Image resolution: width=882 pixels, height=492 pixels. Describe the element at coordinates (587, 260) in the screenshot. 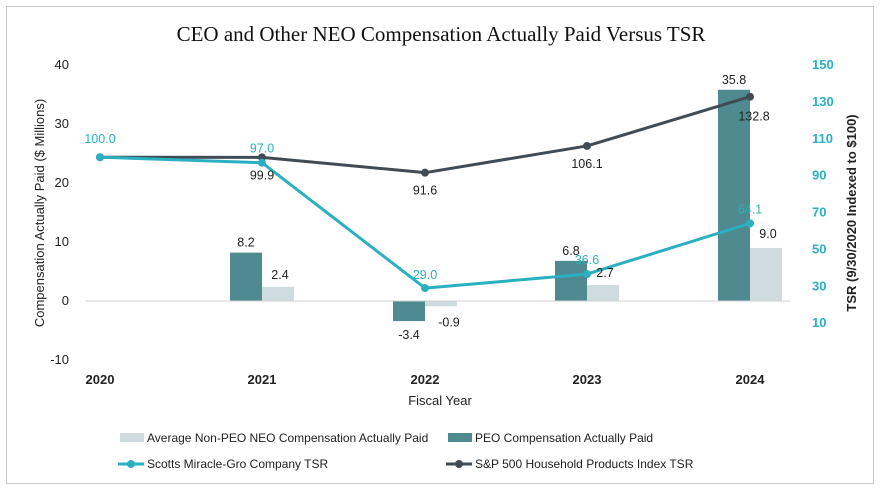

I see `line-data-label: 36.6` at that location.